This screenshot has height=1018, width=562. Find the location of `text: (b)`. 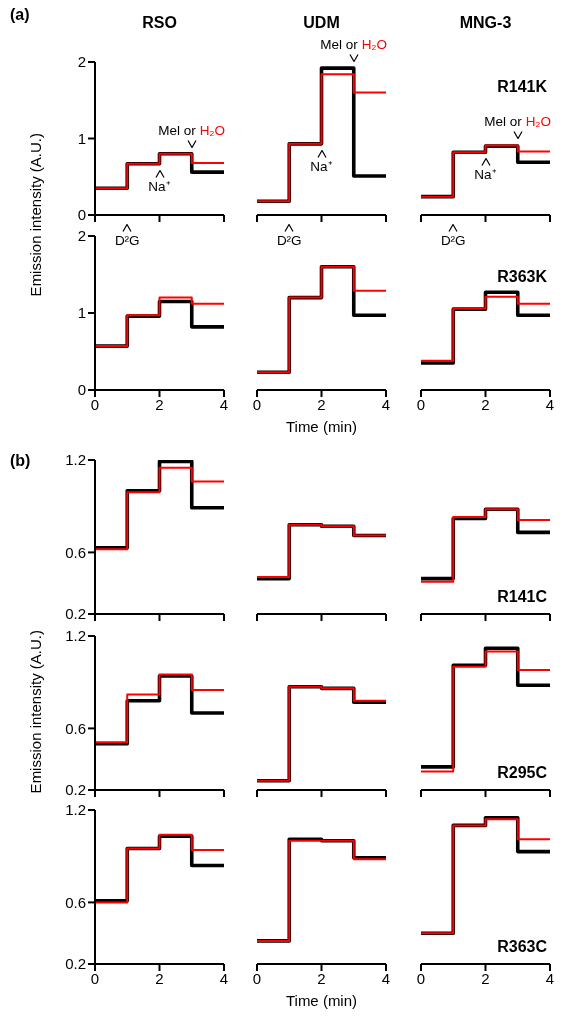

text: (b) is located at coordinates (20, 461).